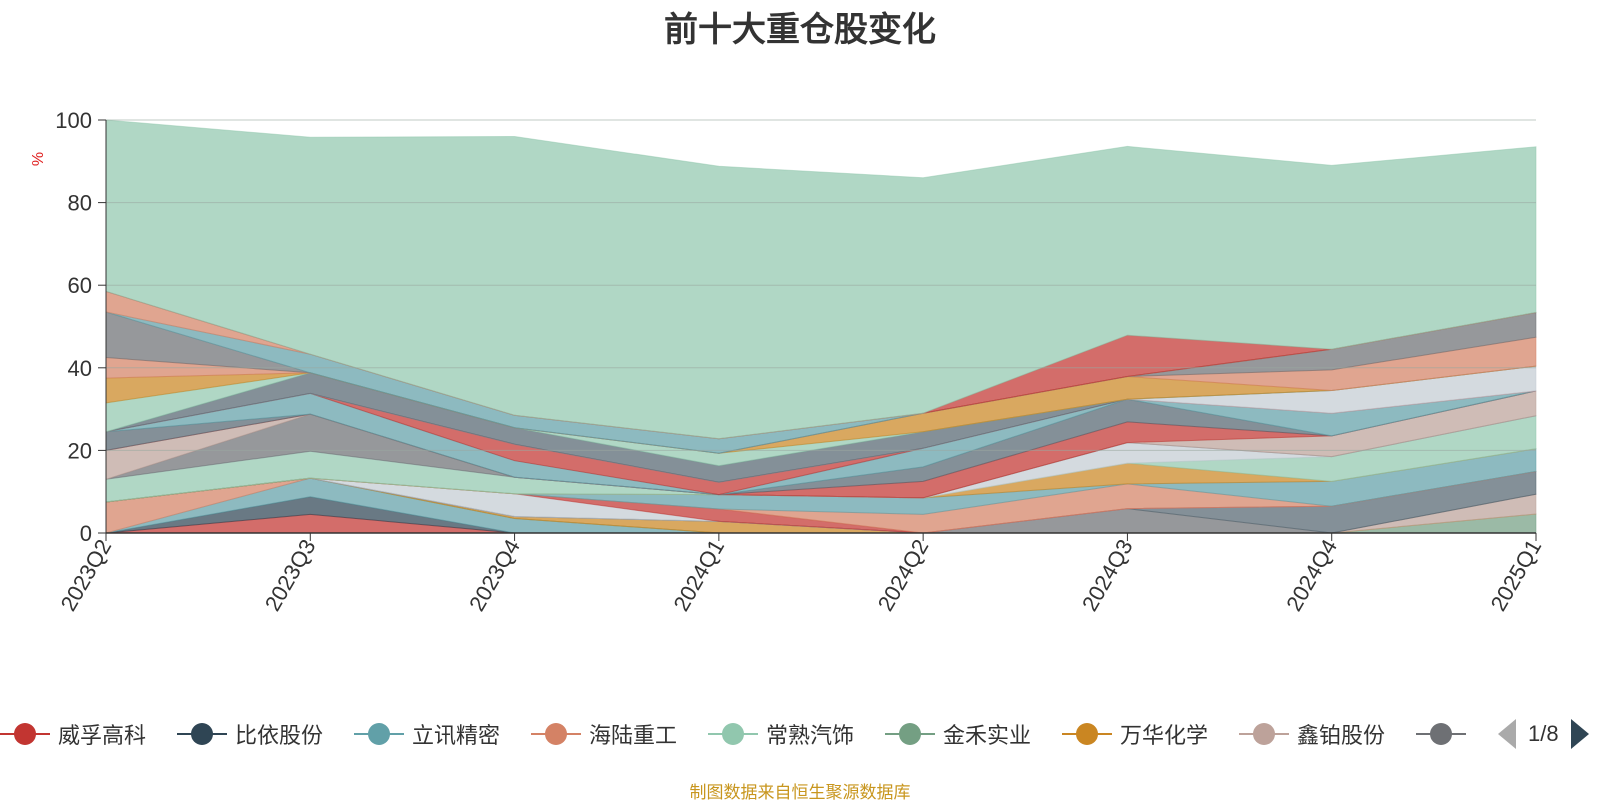 The width and height of the screenshot is (1600, 803). I want to click on legend-item-6: 万华化学, so click(1135, 734).